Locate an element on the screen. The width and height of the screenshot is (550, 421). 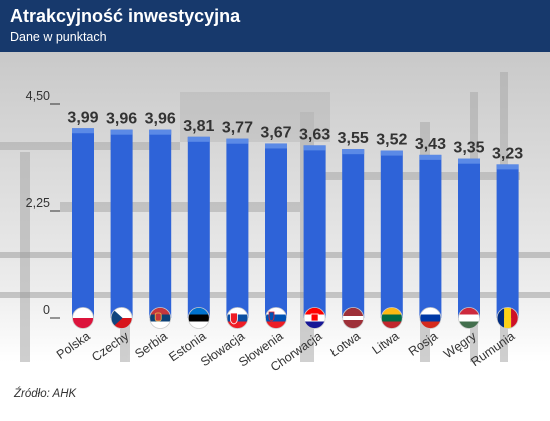
flag-lithuania-icon is located at coordinates (391, 318).